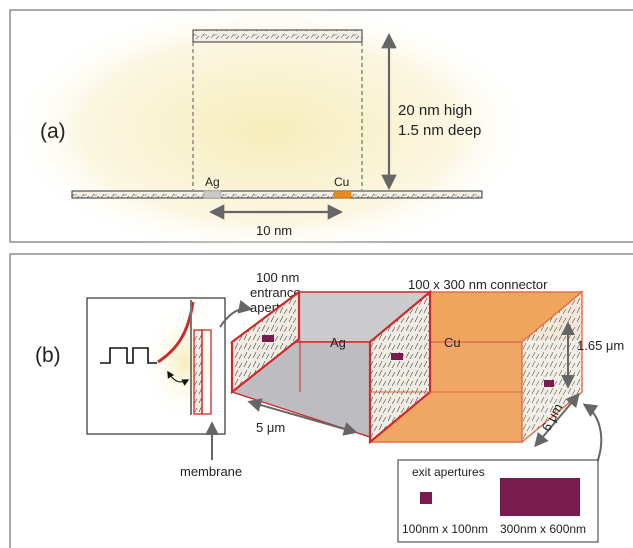 The image size is (633, 548). Describe the element at coordinates (277, 277) in the screenshot. I see `entrance-label-line1: 100 nm` at that location.